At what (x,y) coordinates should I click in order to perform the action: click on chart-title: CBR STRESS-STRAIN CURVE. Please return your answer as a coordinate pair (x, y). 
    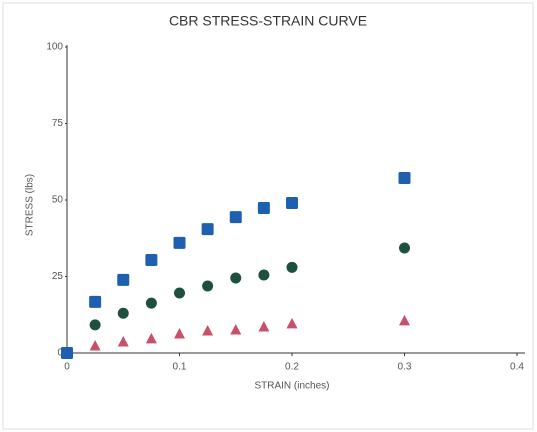
    Looking at the image, I should click on (268, 21).